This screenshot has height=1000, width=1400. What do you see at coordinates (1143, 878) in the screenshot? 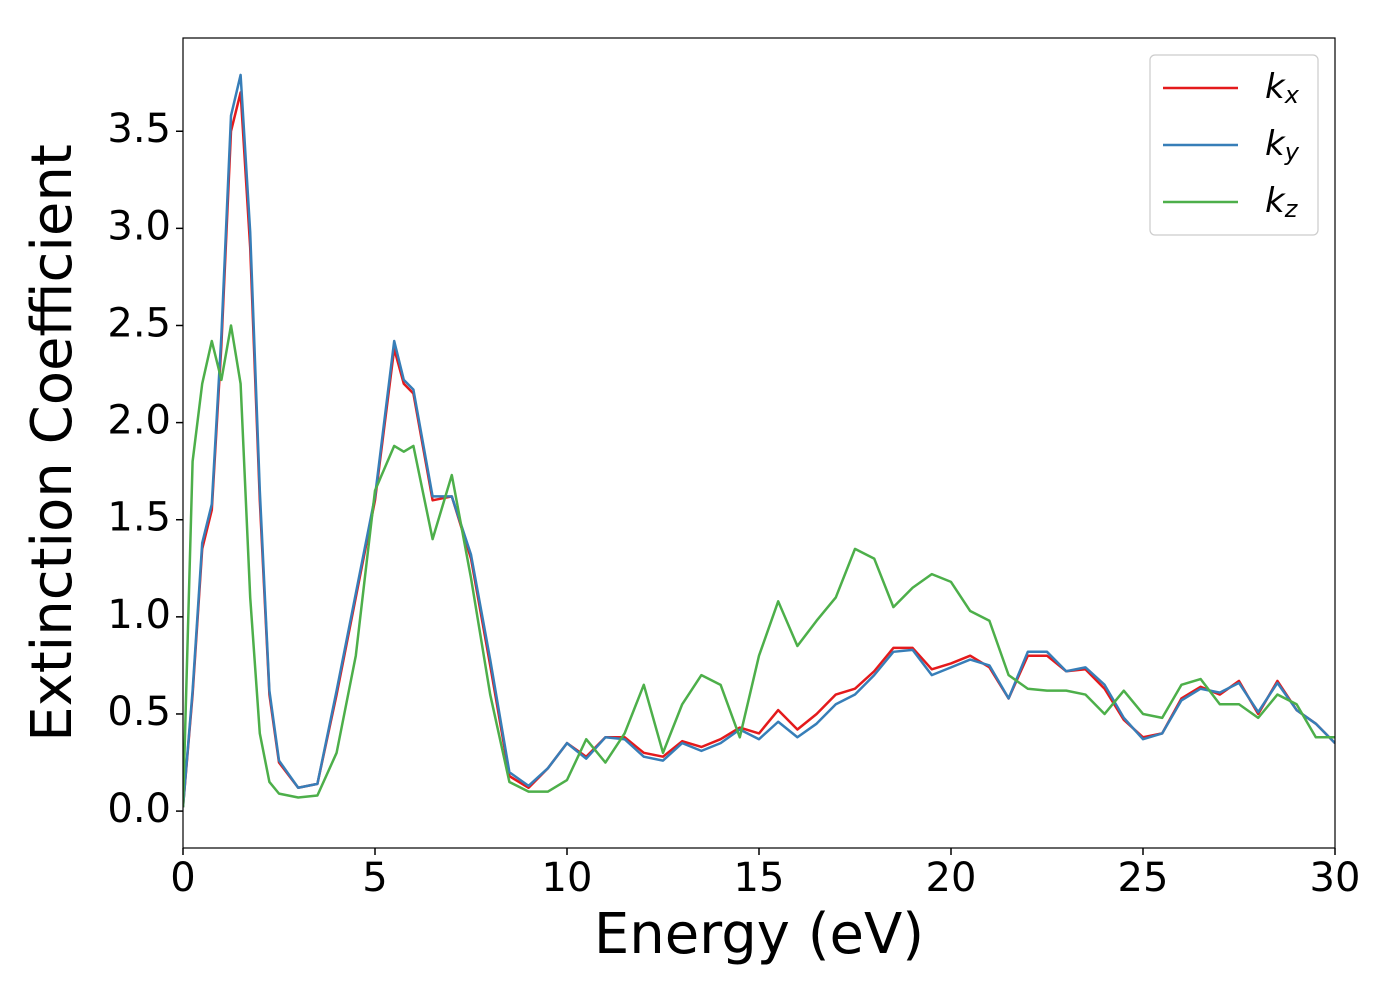
I see `x-tick-label: 25` at bounding box center [1143, 878].